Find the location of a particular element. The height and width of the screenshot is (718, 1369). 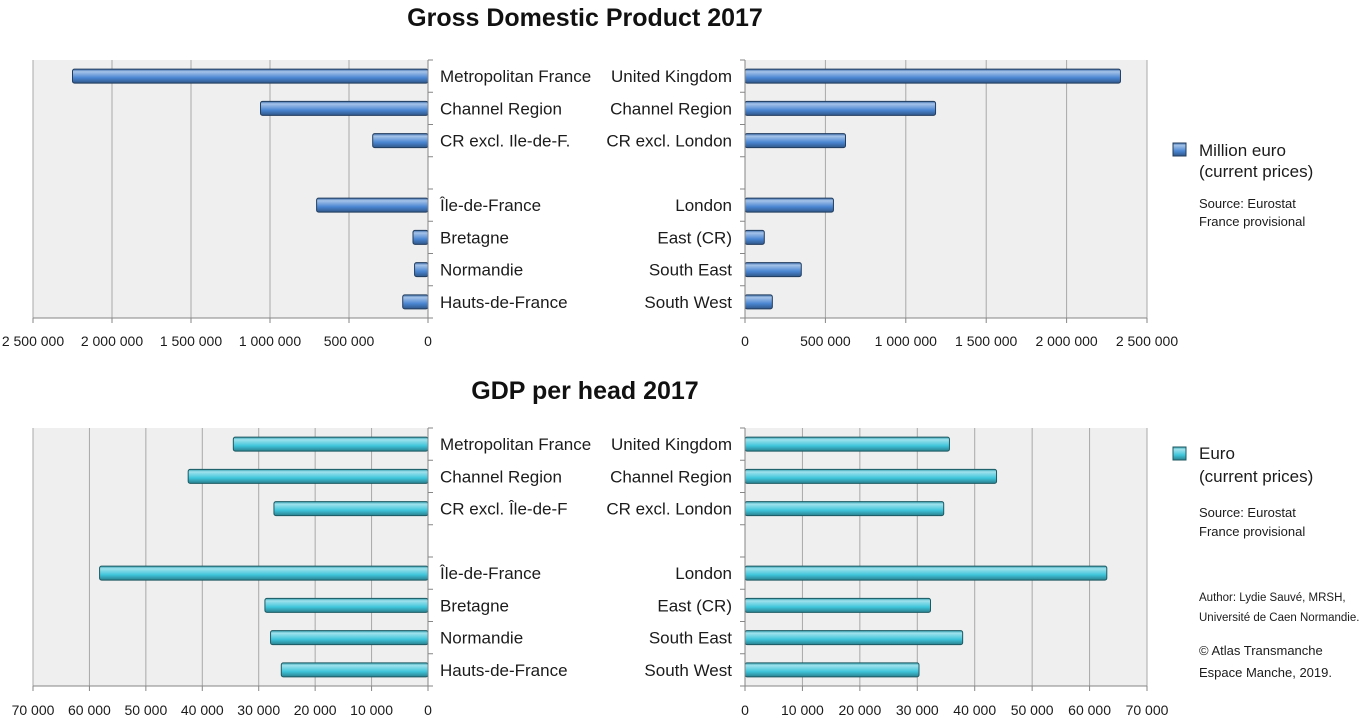

gdp-left-bar-cr-excl-ile-de-f is located at coordinates (400, 141).